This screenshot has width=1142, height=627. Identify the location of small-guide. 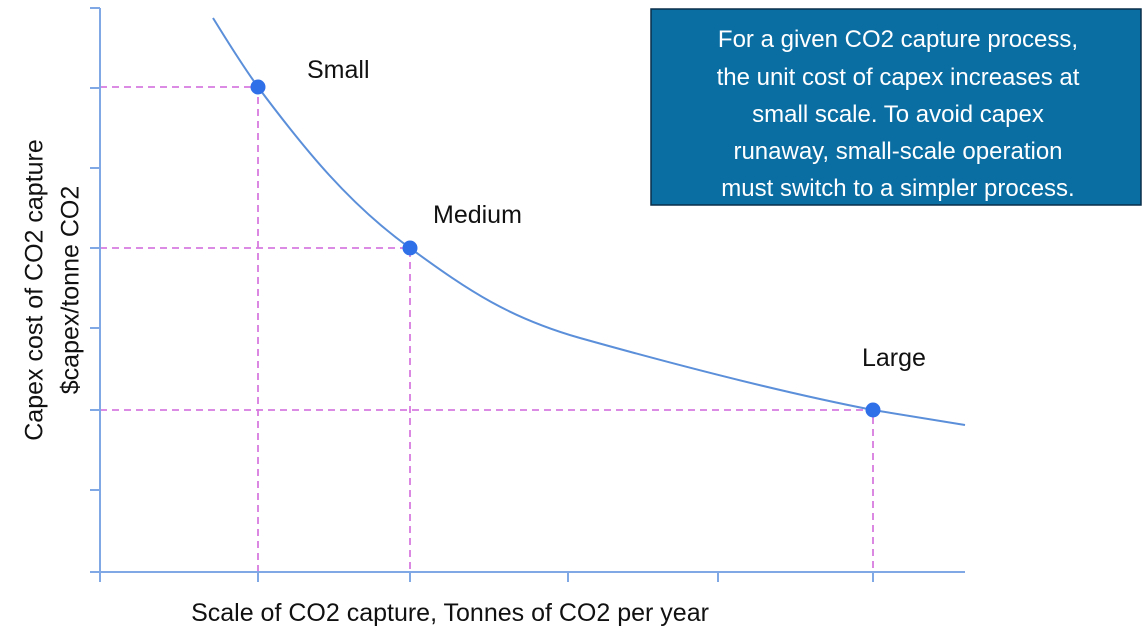
(179, 329).